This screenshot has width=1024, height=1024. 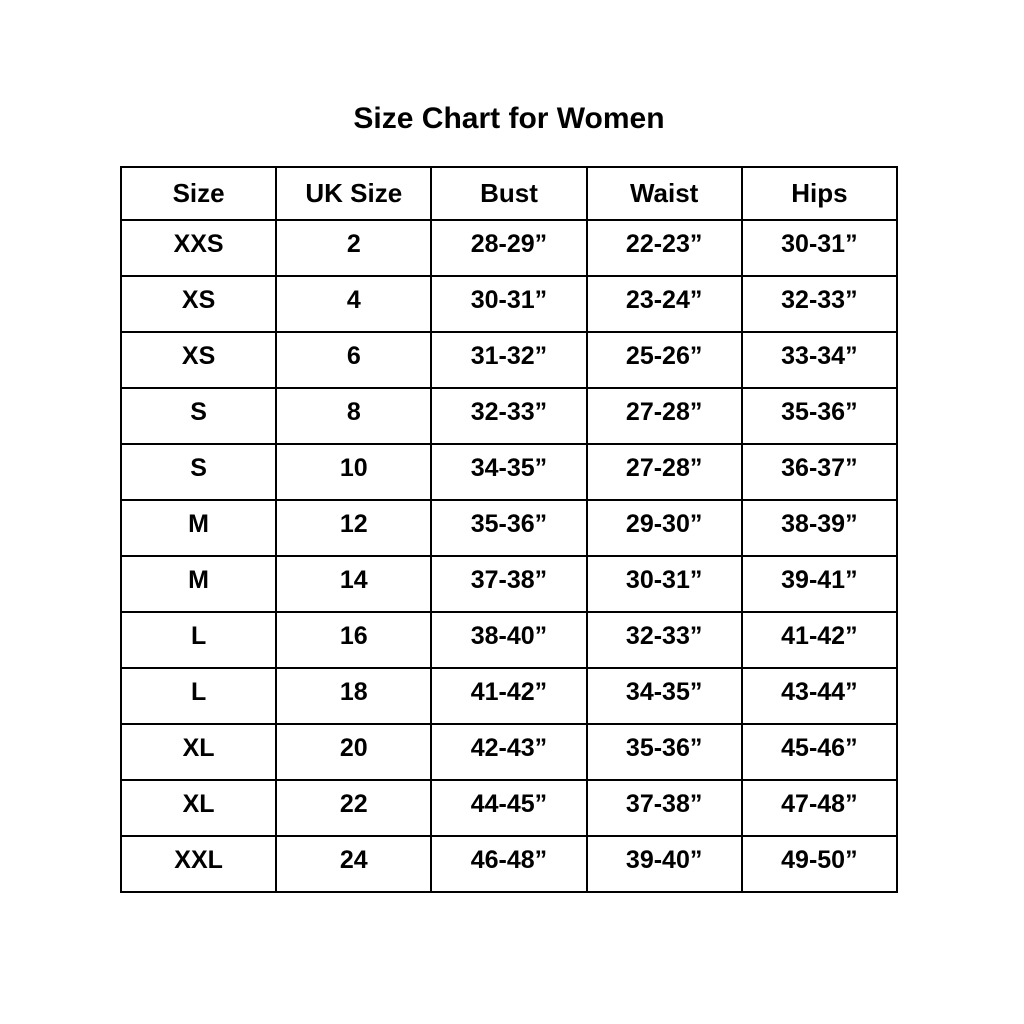 What do you see at coordinates (819, 584) in the screenshot?
I see `table-cell: 39-41”` at bounding box center [819, 584].